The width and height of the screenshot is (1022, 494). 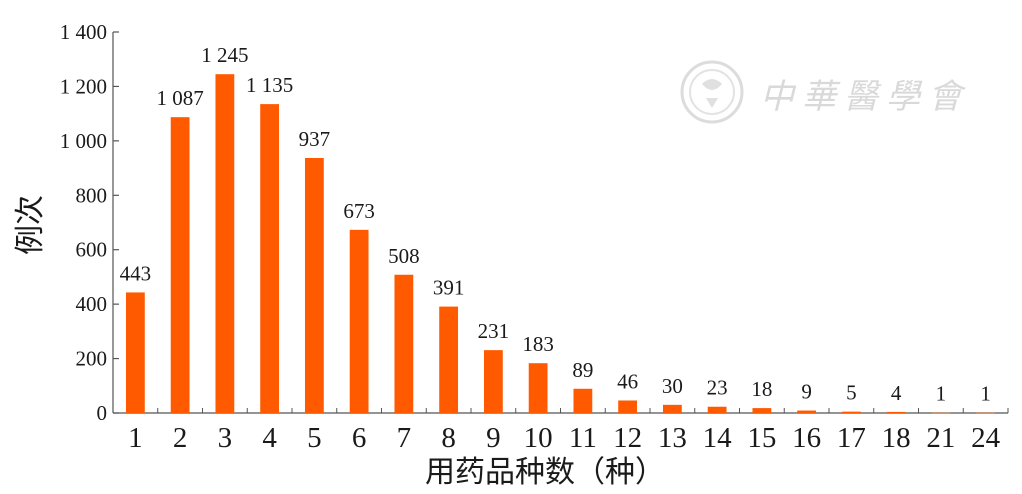 I want to click on data-label: 18, so click(x=761, y=389).